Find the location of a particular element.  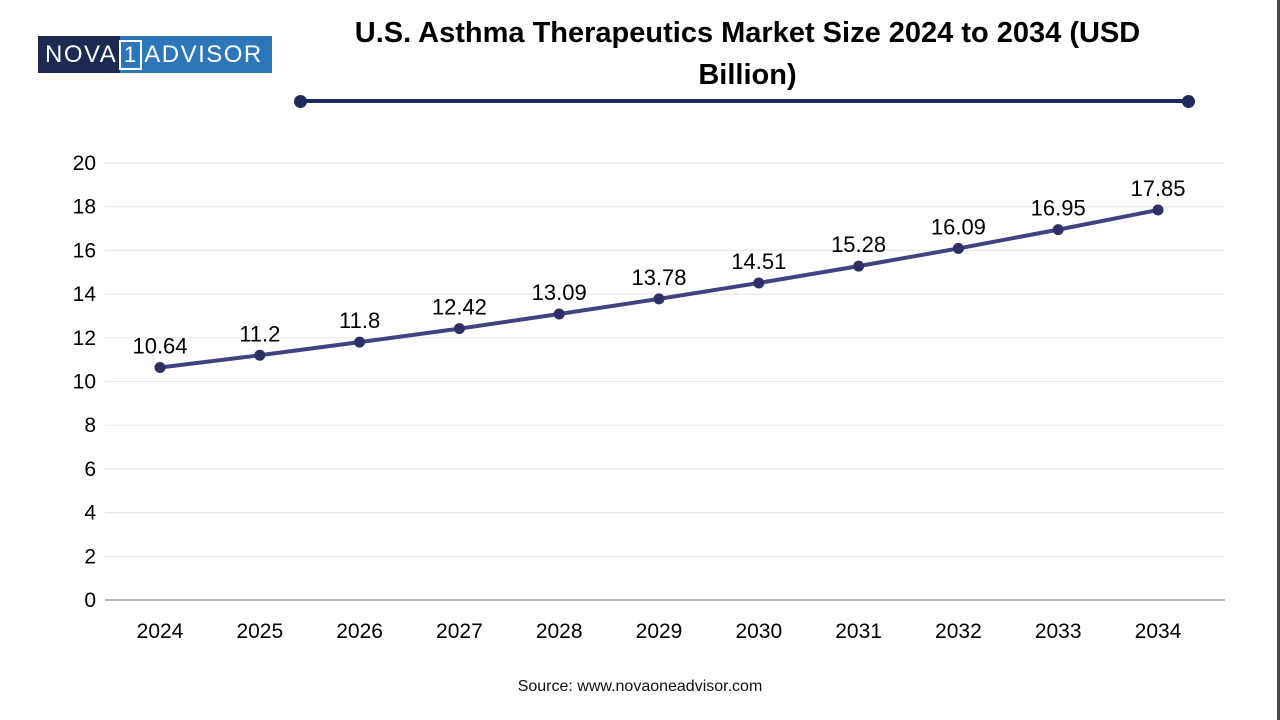

y-tick-label: 2 is located at coordinates (90, 556).